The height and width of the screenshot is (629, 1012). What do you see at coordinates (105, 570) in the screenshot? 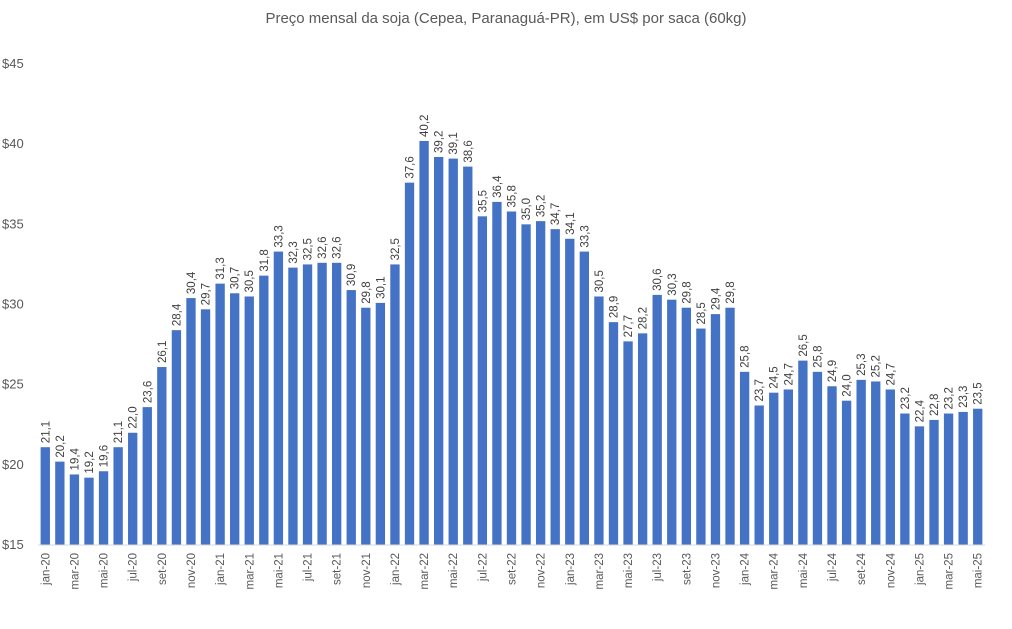
I see `x-tick-label: mai-20` at bounding box center [105, 570].